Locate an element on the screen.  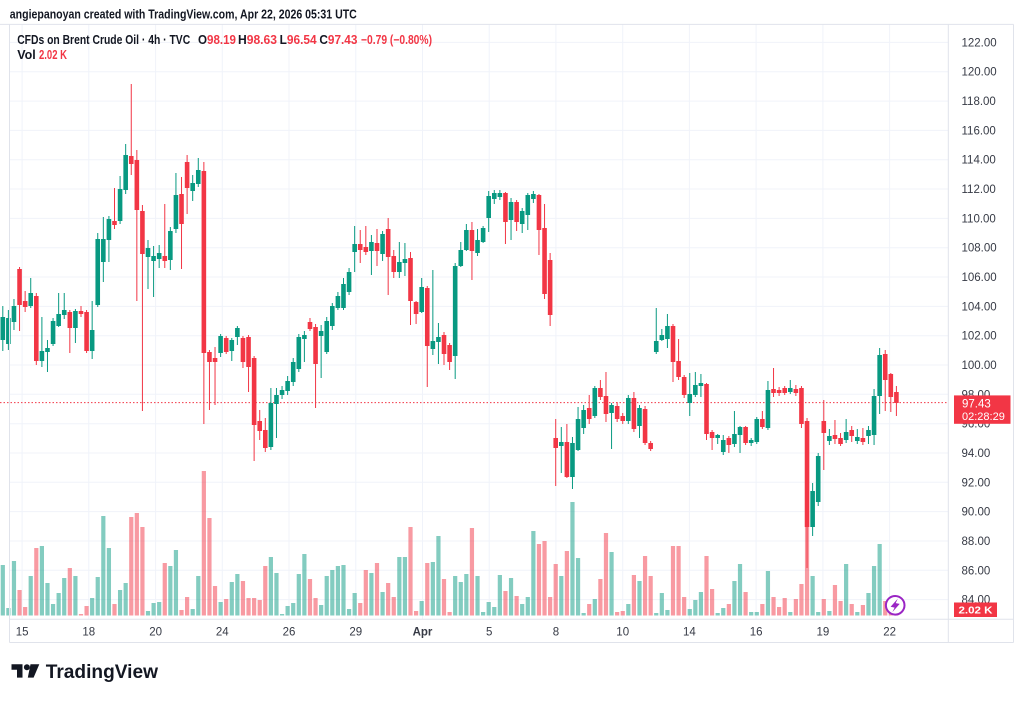
svg-text: 26 is located at coordinates (289, 633).